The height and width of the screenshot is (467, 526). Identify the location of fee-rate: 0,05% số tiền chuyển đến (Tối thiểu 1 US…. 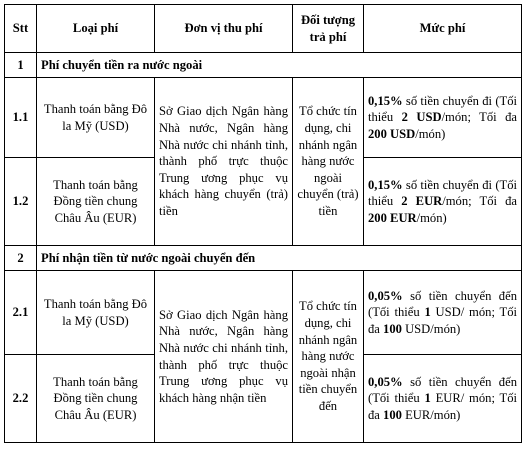
(442, 312).